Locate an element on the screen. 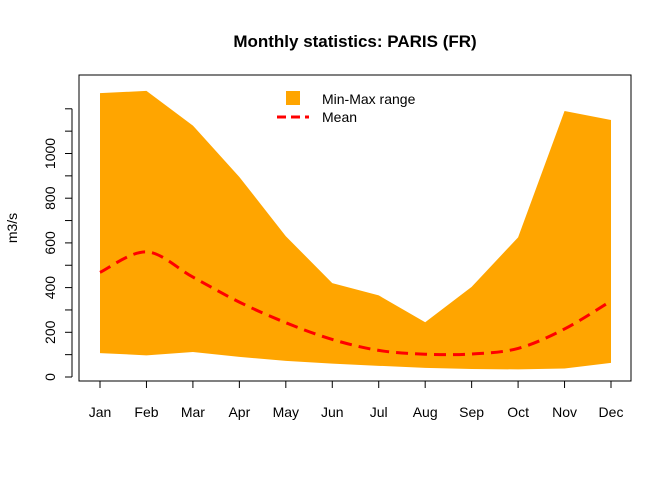 This screenshot has height=480, width=672. y-tick-label: 400 is located at coordinates (50, 288).